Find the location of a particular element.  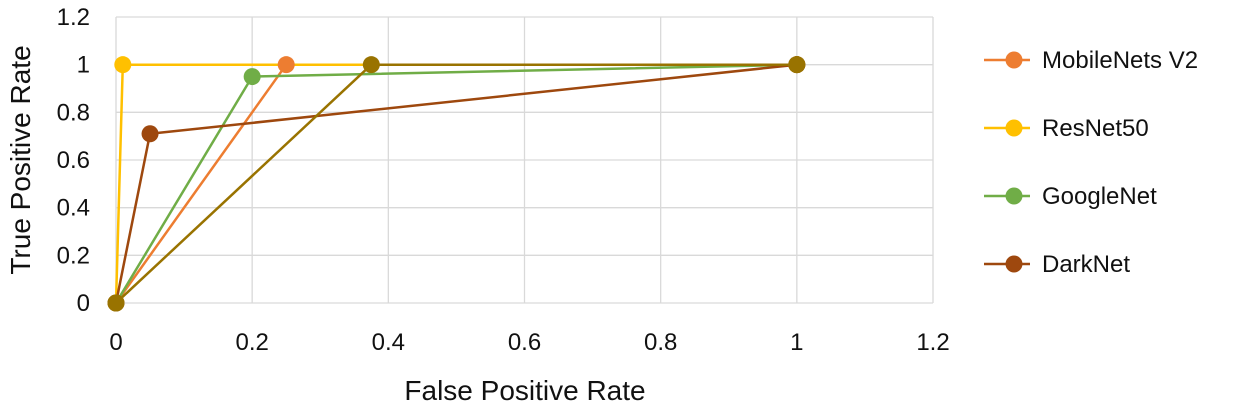

legend-item: DarkNet is located at coordinates (1057, 264).